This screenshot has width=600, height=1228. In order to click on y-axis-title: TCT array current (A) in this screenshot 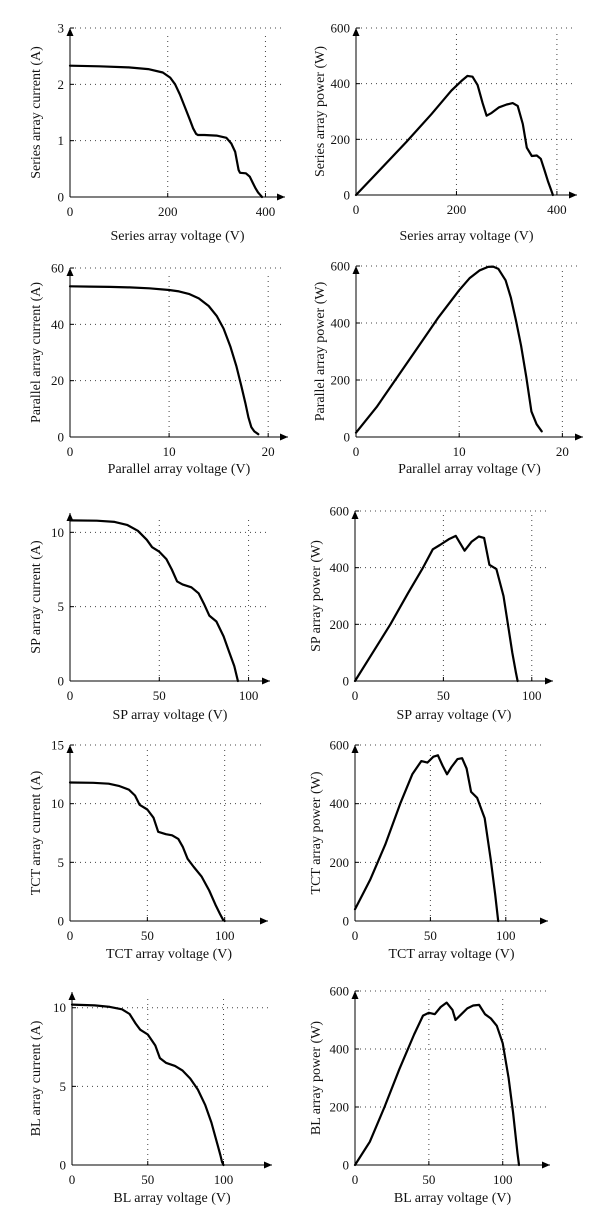, I will do `click(36, 832)`.